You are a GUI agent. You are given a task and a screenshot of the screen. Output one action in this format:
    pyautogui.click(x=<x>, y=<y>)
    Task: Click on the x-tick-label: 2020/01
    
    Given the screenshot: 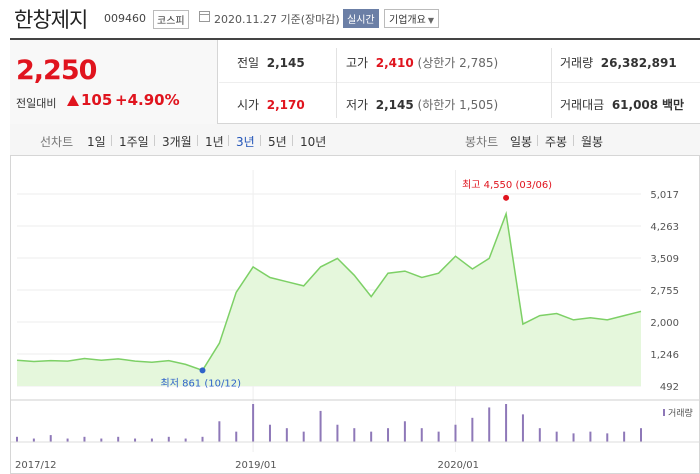 What is the action you would take?
    pyautogui.click(x=458, y=465)
    